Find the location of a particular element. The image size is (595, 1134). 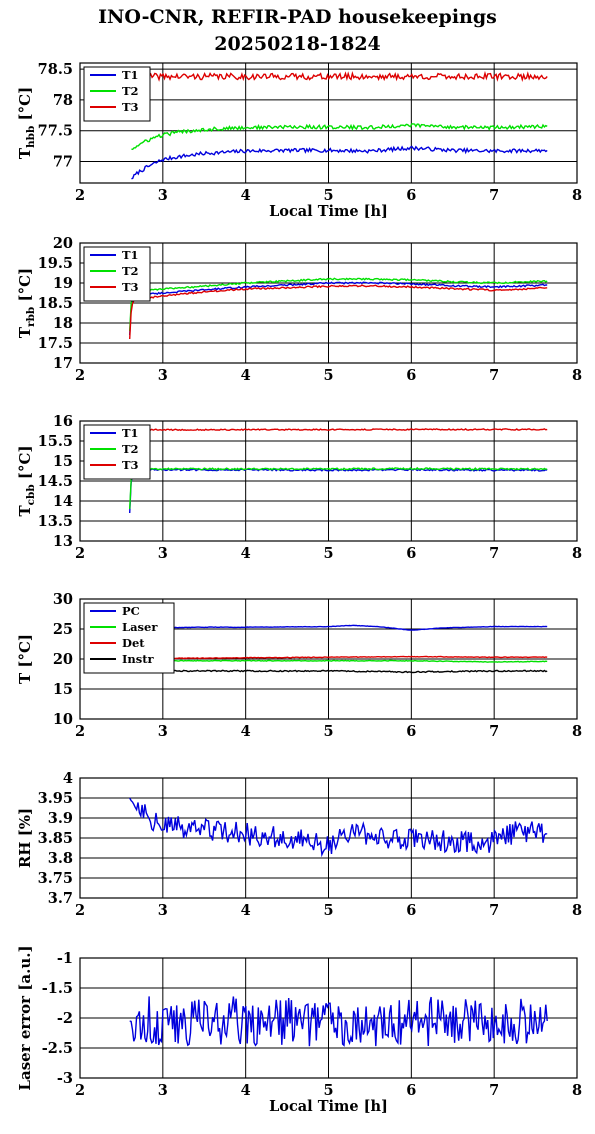

y-tick-label: 3.7 is located at coordinates (60, 898).